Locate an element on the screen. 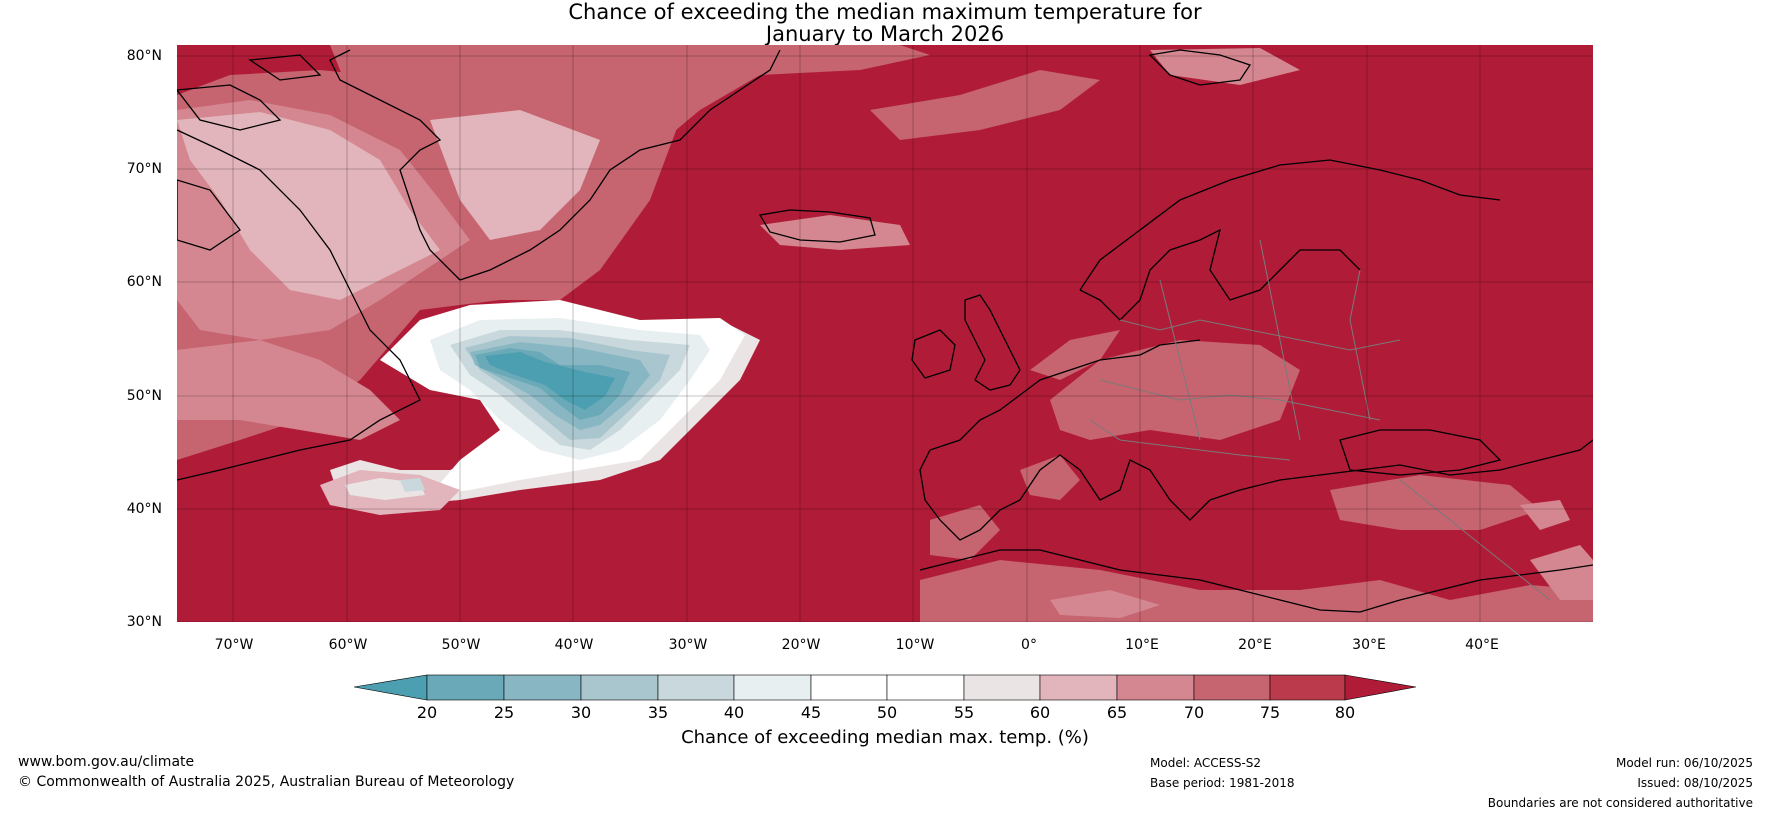  black-sea-coast is located at coordinates (1420, 452).